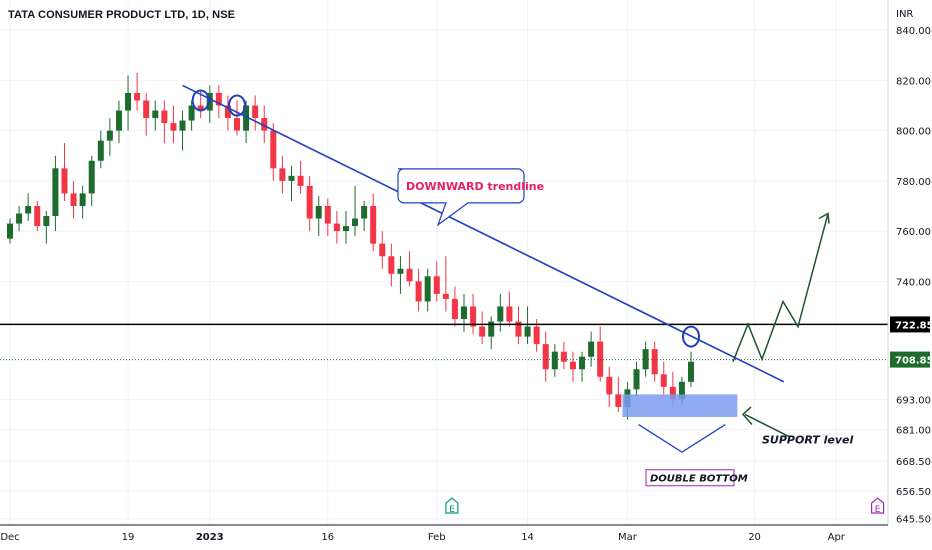  I want to click on time-axis: 15Dec19202316Feb14Mar20AprMay, so click(466, 537).